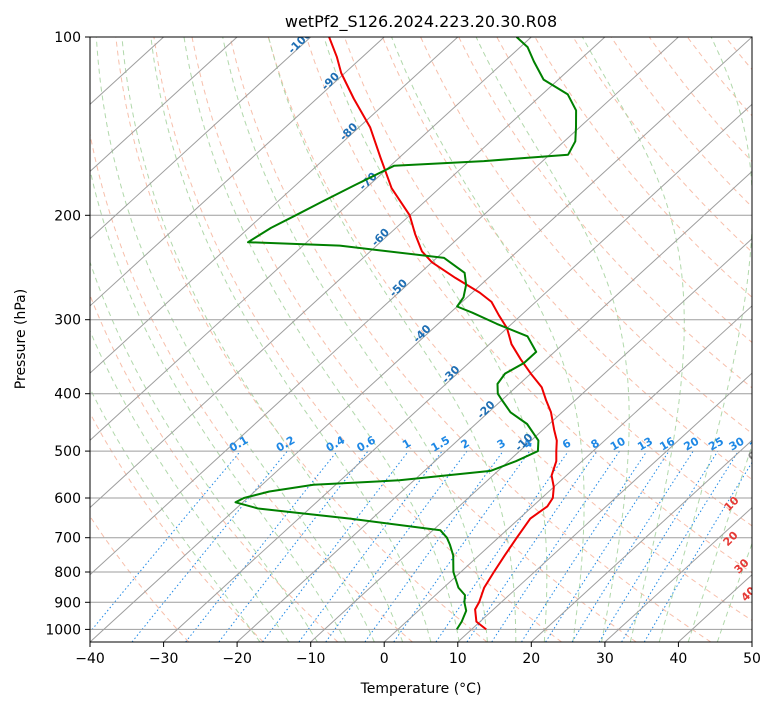  What do you see at coordinates (731, 539) in the screenshot?
I see `moist-adiabat-label: 20` at bounding box center [731, 539].